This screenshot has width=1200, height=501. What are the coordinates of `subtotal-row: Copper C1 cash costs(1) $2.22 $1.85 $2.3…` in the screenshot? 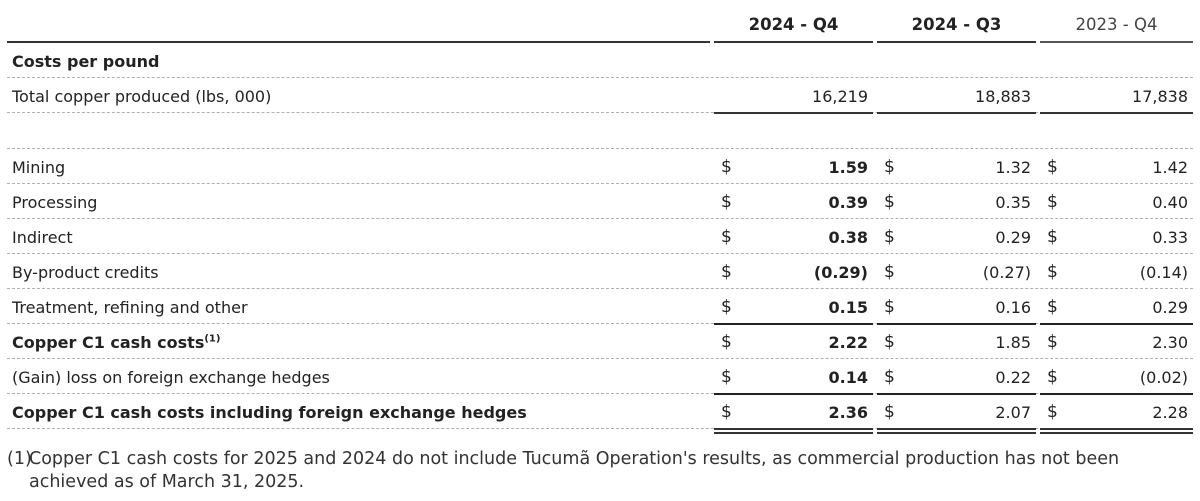 It's located at (600, 341).